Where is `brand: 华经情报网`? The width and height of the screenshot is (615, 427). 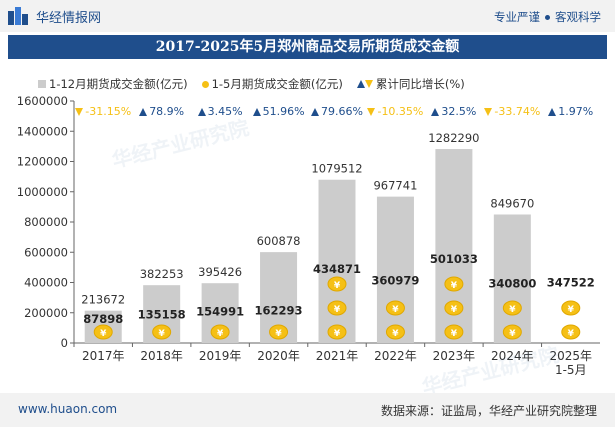 brand: 华经情报网 is located at coordinates (54, 16).